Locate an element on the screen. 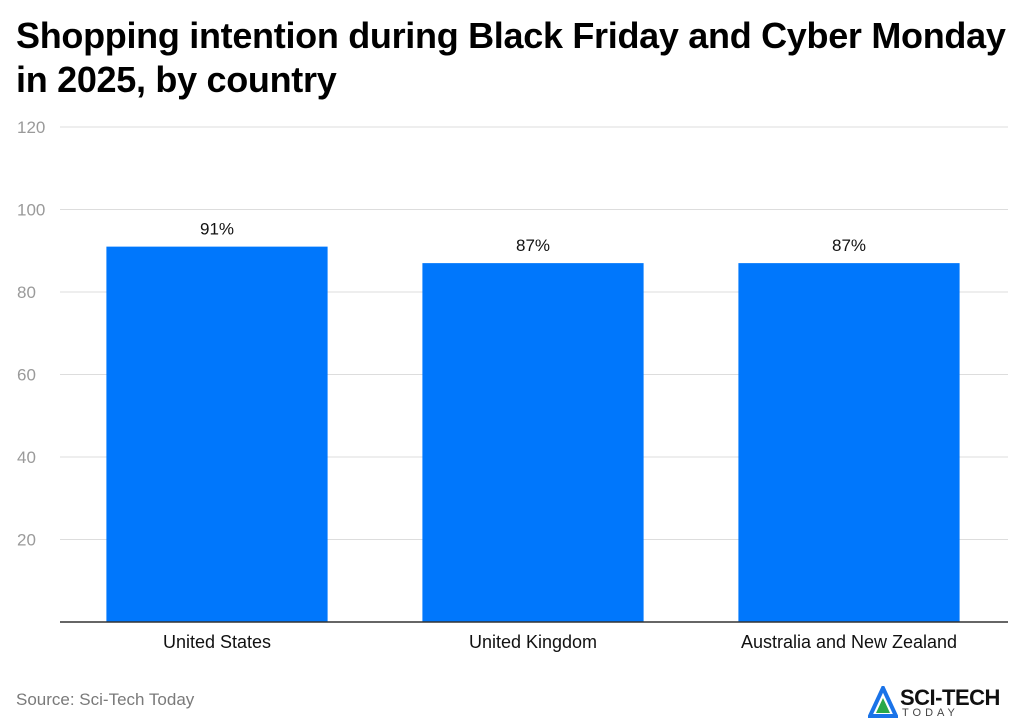  y-tick-label: 60 is located at coordinates (26, 375).